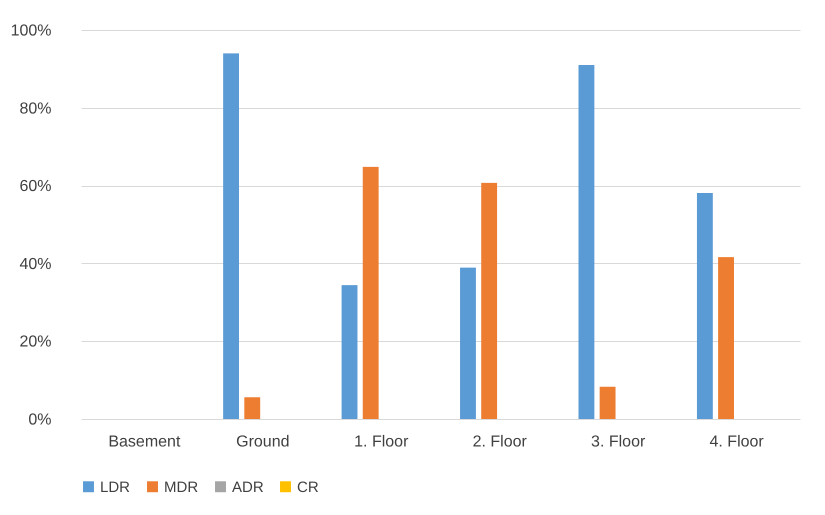 The width and height of the screenshot is (825, 515). I want to click on legend-label: MDR, so click(181, 487).